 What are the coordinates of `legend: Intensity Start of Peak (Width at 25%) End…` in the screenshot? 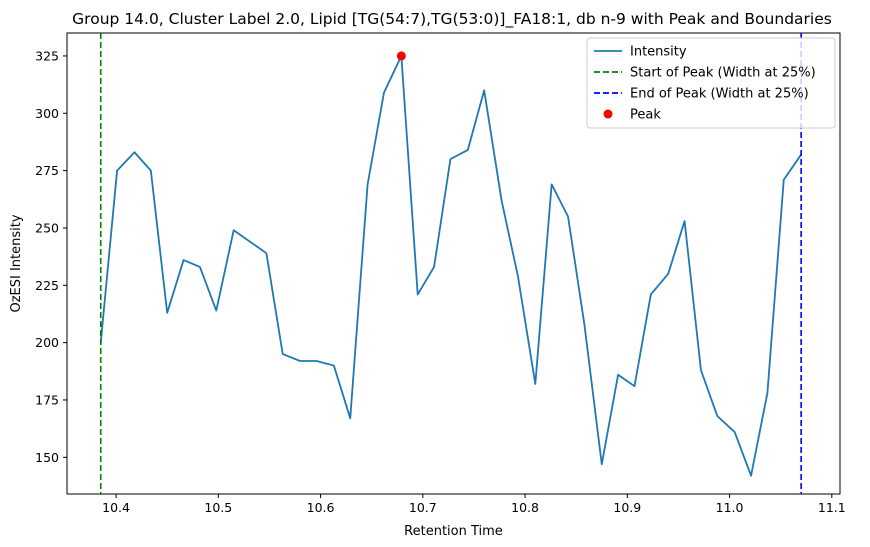 It's located at (711, 83).